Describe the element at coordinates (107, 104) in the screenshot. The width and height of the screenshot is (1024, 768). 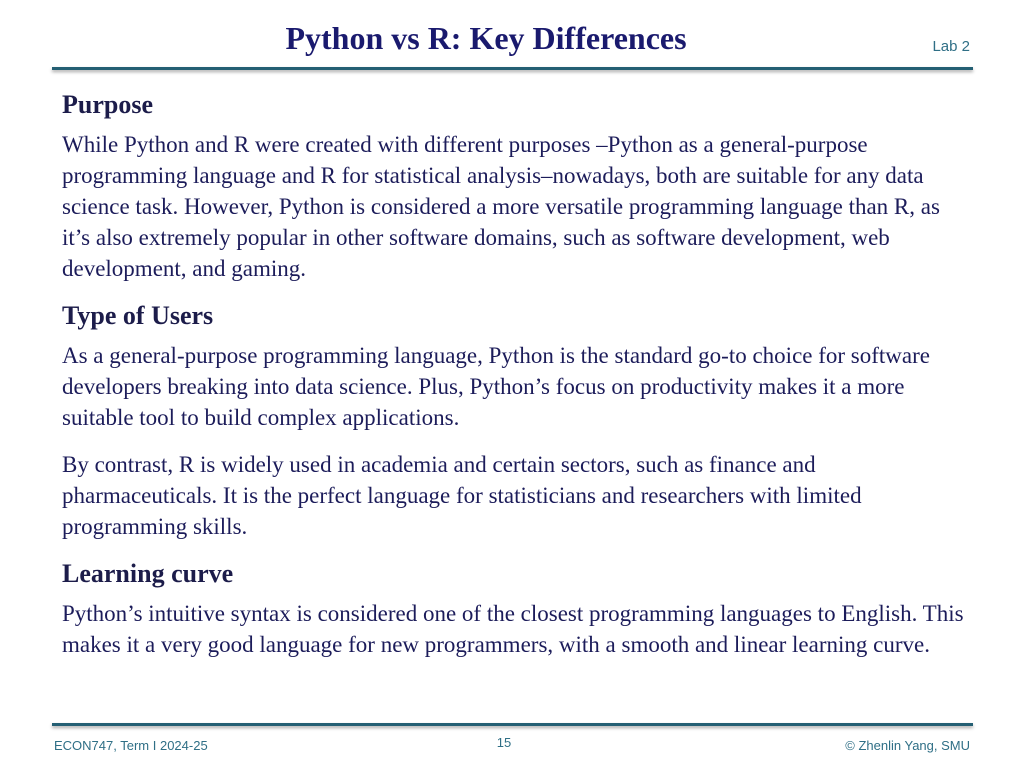
I see `section-heading: Purpose` at that location.